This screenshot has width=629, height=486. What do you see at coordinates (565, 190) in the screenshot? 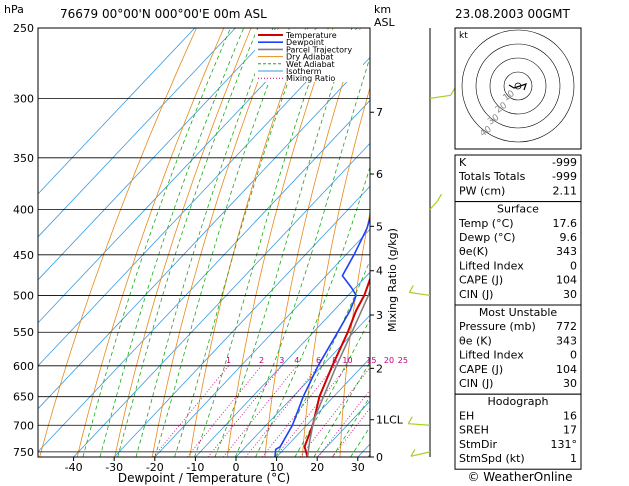
I see `table-row-value: 2.11` at bounding box center [565, 190].